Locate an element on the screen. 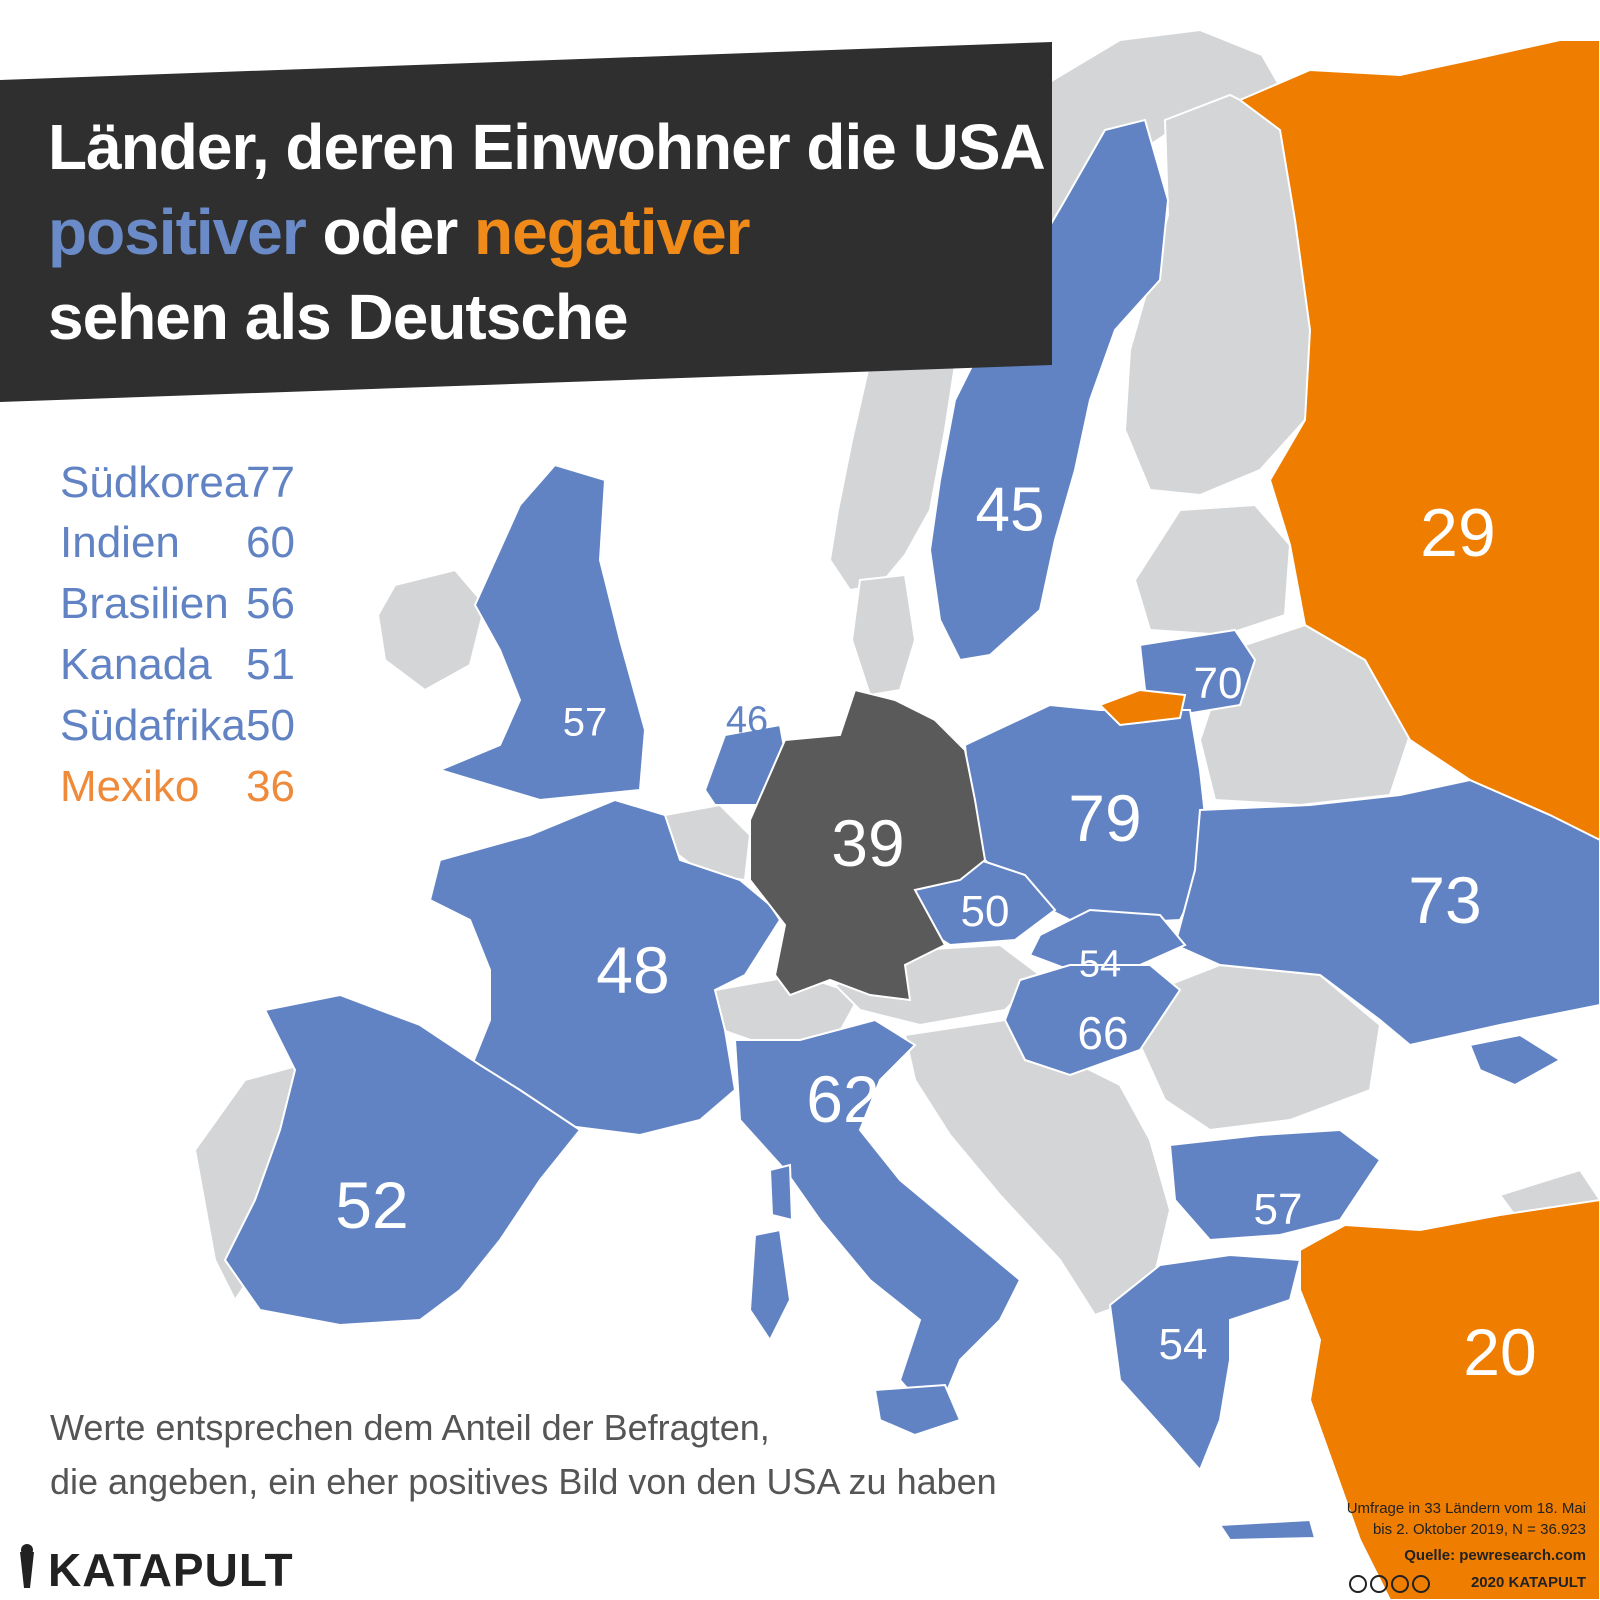 This screenshot has height=1600, width=1600. bulgaria is located at coordinates (1275, 1185).